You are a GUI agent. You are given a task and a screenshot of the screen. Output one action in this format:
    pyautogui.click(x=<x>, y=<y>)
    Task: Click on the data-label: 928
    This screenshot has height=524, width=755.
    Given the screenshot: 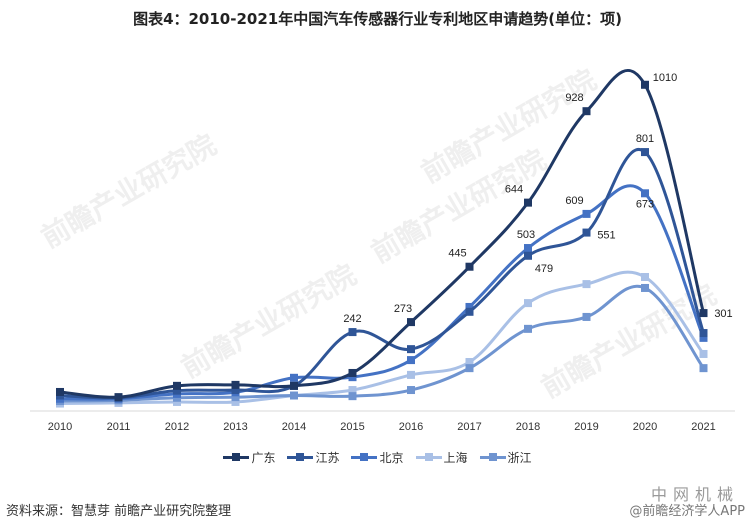 What is the action you would take?
    pyautogui.click(x=574, y=98)
    